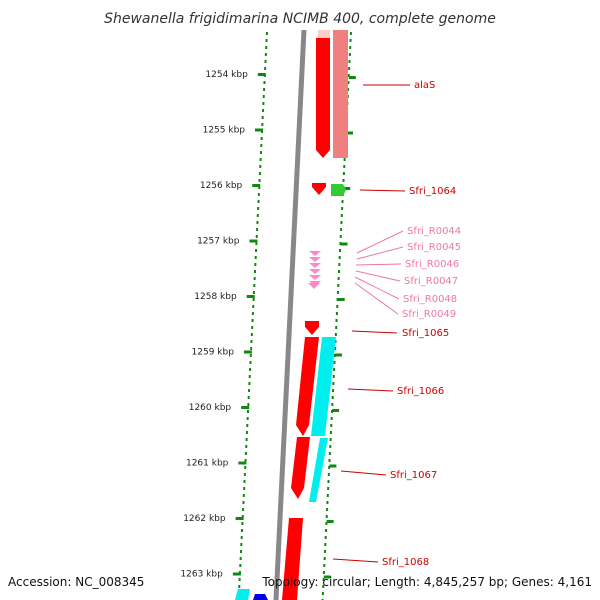 Image resolution: width=600 pixels, height=600 pixels. Describe the element at coordinates (338, 190) in the screenshot. I see `sfri-1064-green-feature` at that location.